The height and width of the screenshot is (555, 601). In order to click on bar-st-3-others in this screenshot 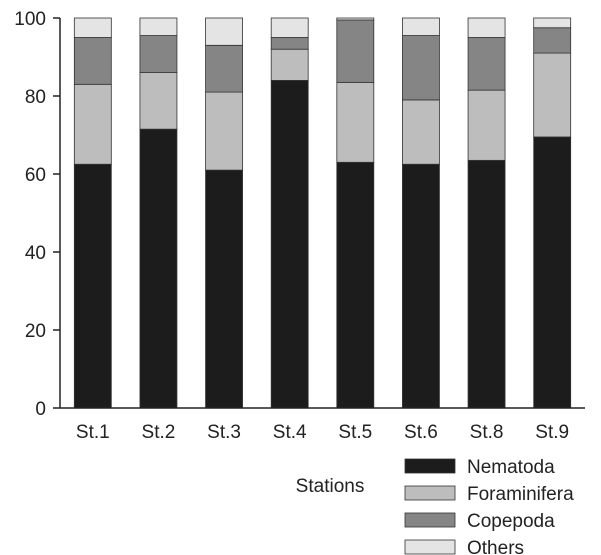, I will do `click(224, 31)`.